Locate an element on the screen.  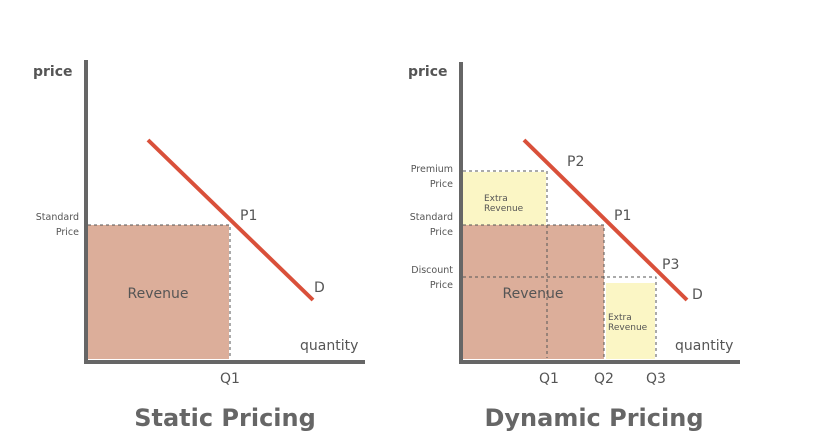
panel-title: Dynamic Pricing is located at coordinates (593, 418).